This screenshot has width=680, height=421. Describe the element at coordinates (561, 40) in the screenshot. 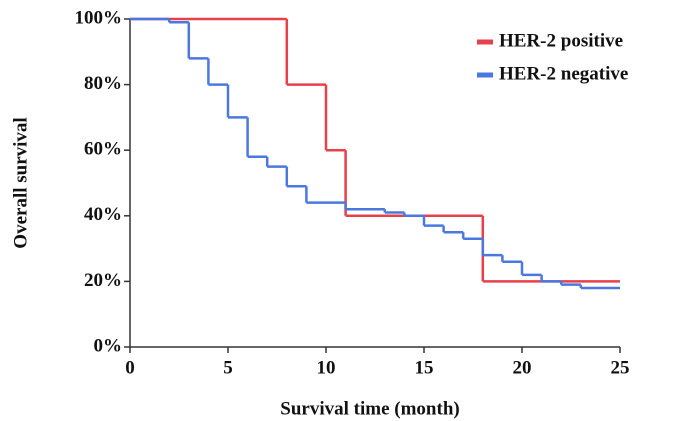

I see `legend-label: HER-2 positive` at that location.